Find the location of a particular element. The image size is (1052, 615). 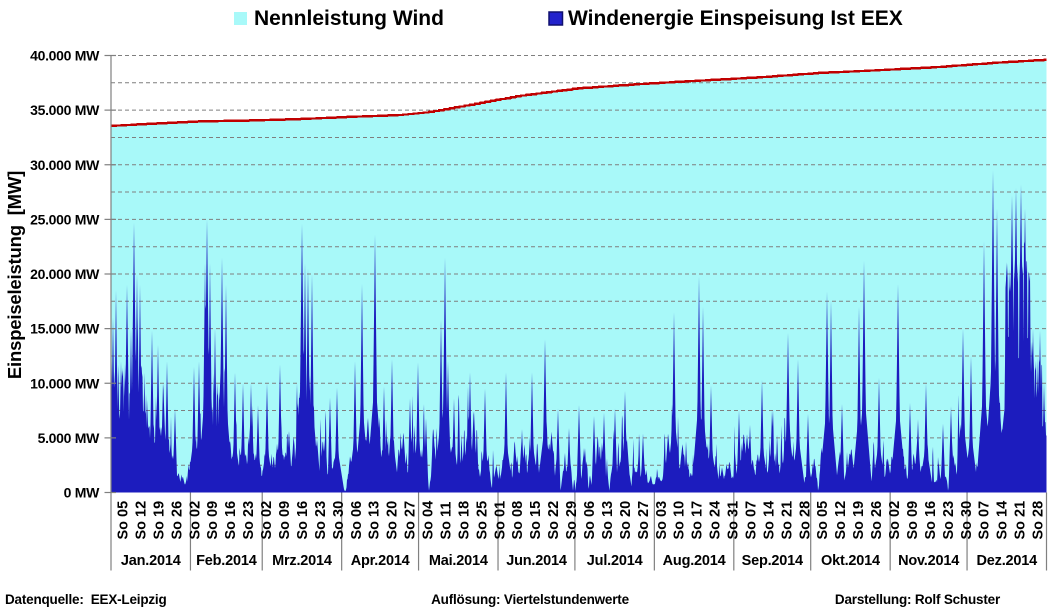

svg-text: Okt.2014 is located at coordinates (850, 561).